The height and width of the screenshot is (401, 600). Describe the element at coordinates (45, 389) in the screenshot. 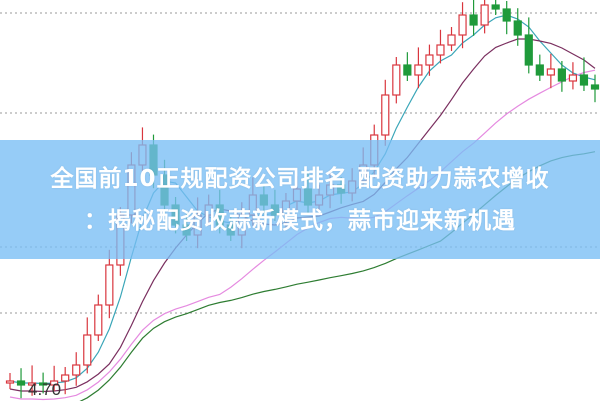

I see `low-price-label: 4.70` at that location.